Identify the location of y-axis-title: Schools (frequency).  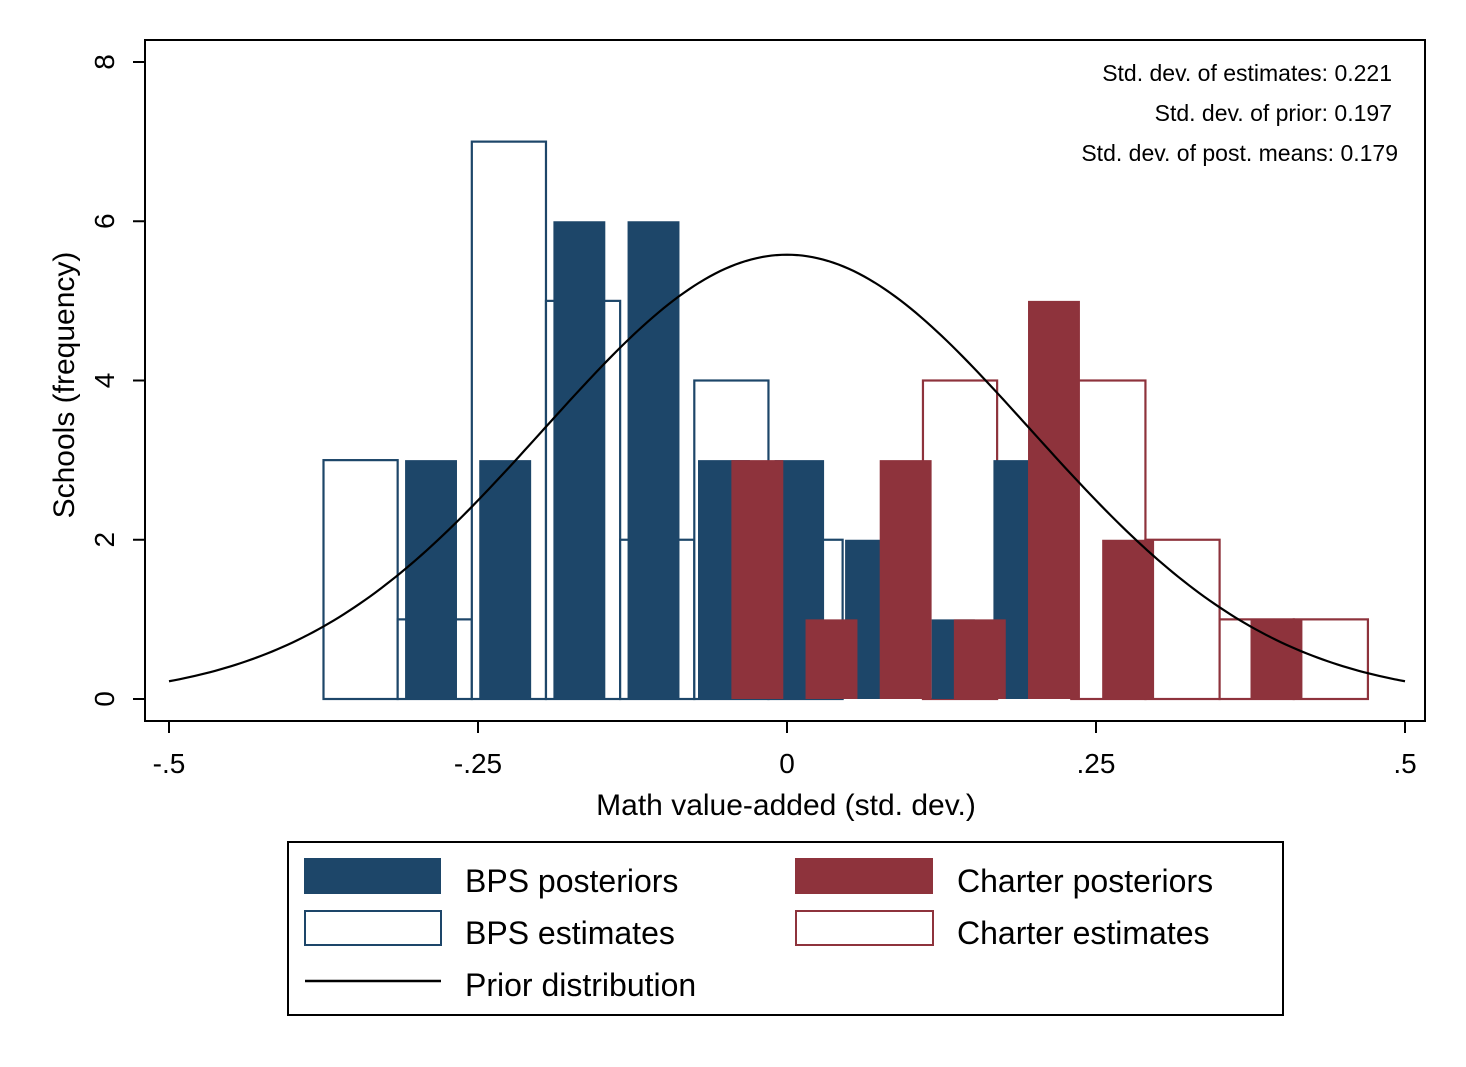
(64, 385).